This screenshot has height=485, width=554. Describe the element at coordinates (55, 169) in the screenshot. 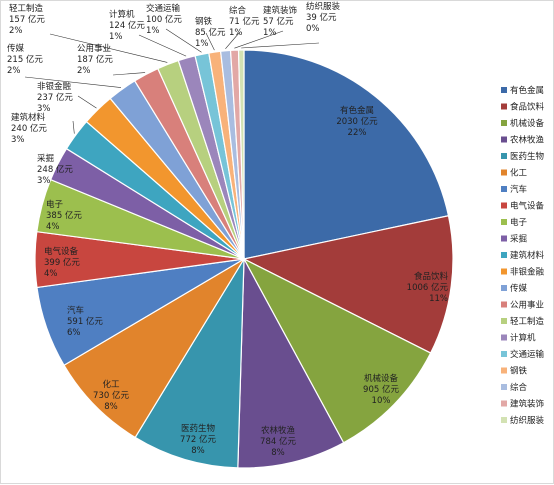

I see `slice-label: 采掘 248 亿元 3%` at that location.